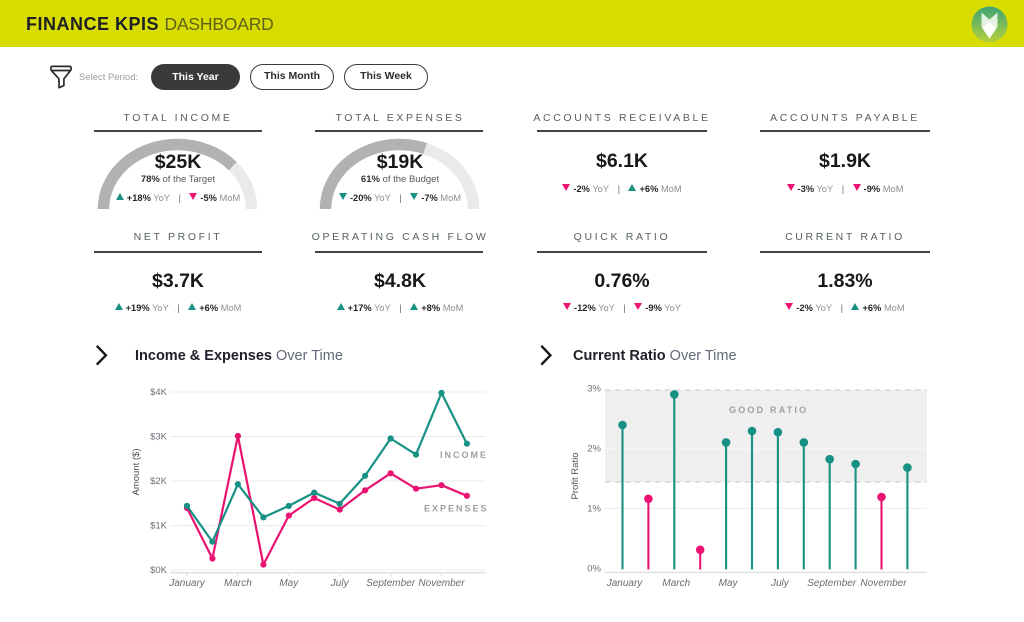 This screenshot has width=1024, height=622. Describe the element at coordinates (594, 569) in the screenshot. I see `svg-text: 0%` at that location.